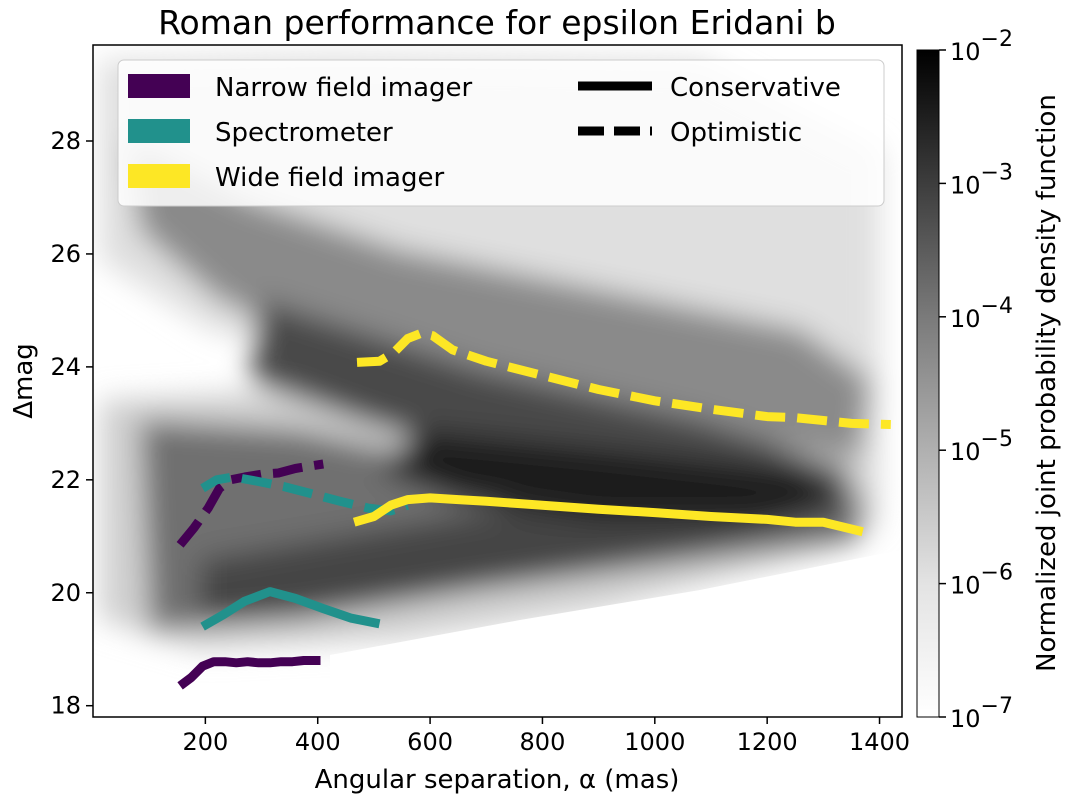  What do you see at coordinates (981, 446) in the screenshot?
I see `colorbar-tick-label: 10⁻⁵` at bounding box center [981, 446].